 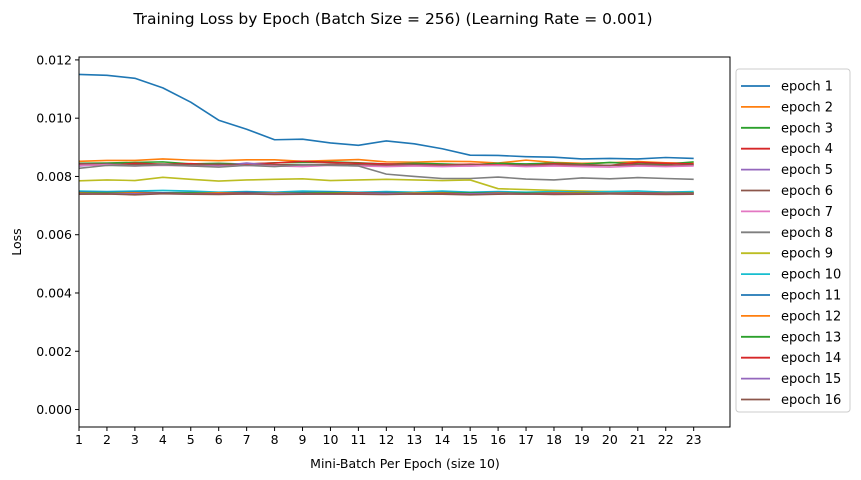 I want to click on y-tick-label: 0.002, so click(x=54, y=351).